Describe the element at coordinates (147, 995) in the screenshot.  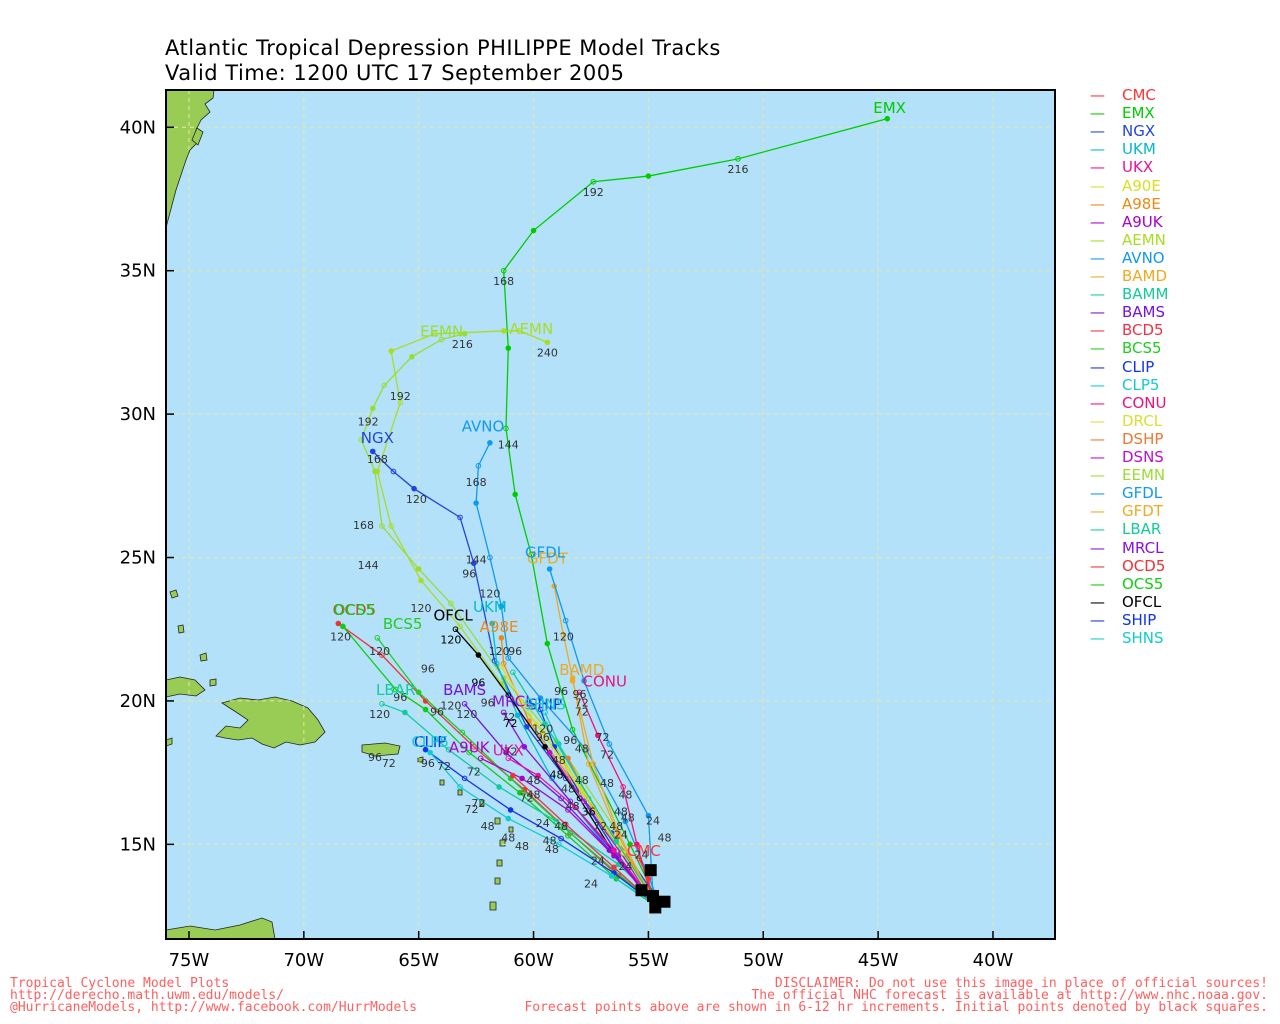
I see `footer-credit-line: http://derecho.math.uwm.edu/models/` at that location.